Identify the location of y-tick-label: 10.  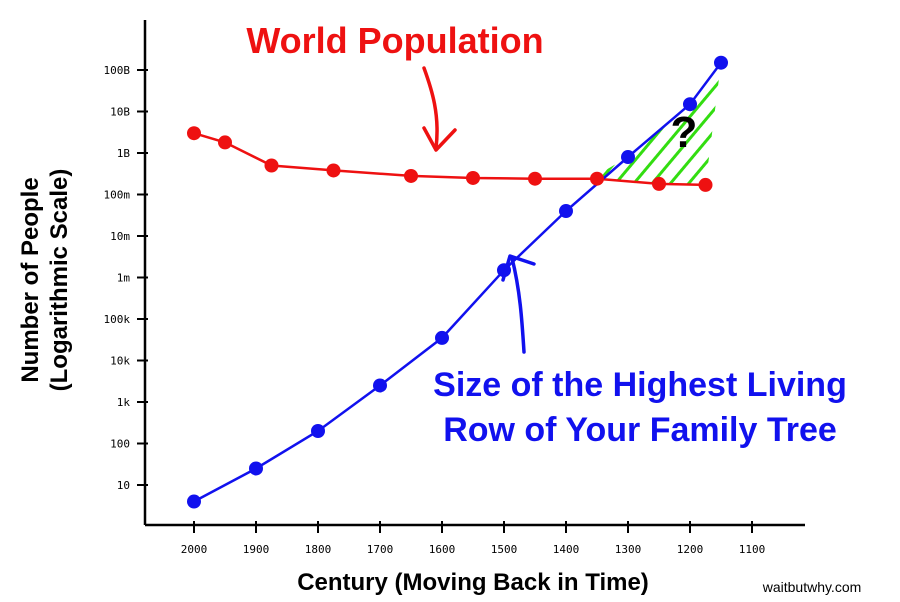
(123, 485).